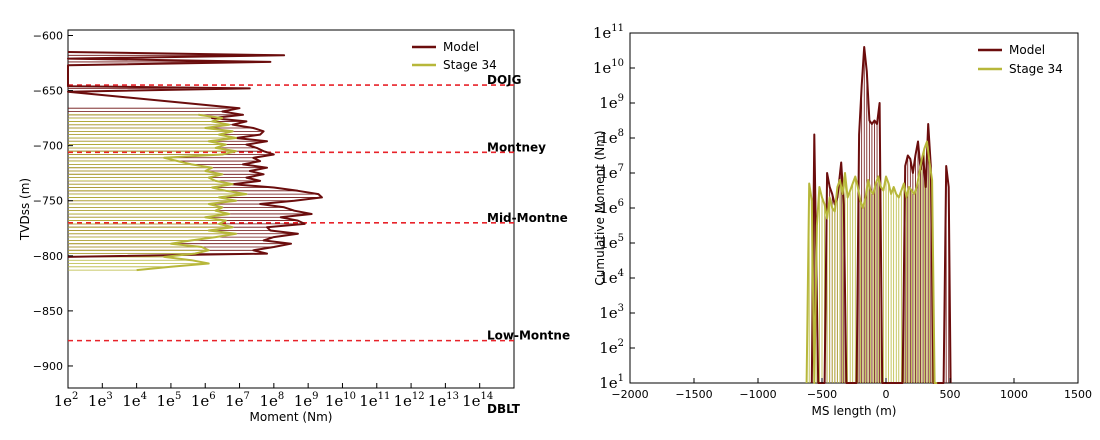 Image resolution: width=1100 pixels, height=440 pixels. Describe the element at coordinates (1020, 59) in the screenshot. I see `right-legend: Model Stage 34` at that location.